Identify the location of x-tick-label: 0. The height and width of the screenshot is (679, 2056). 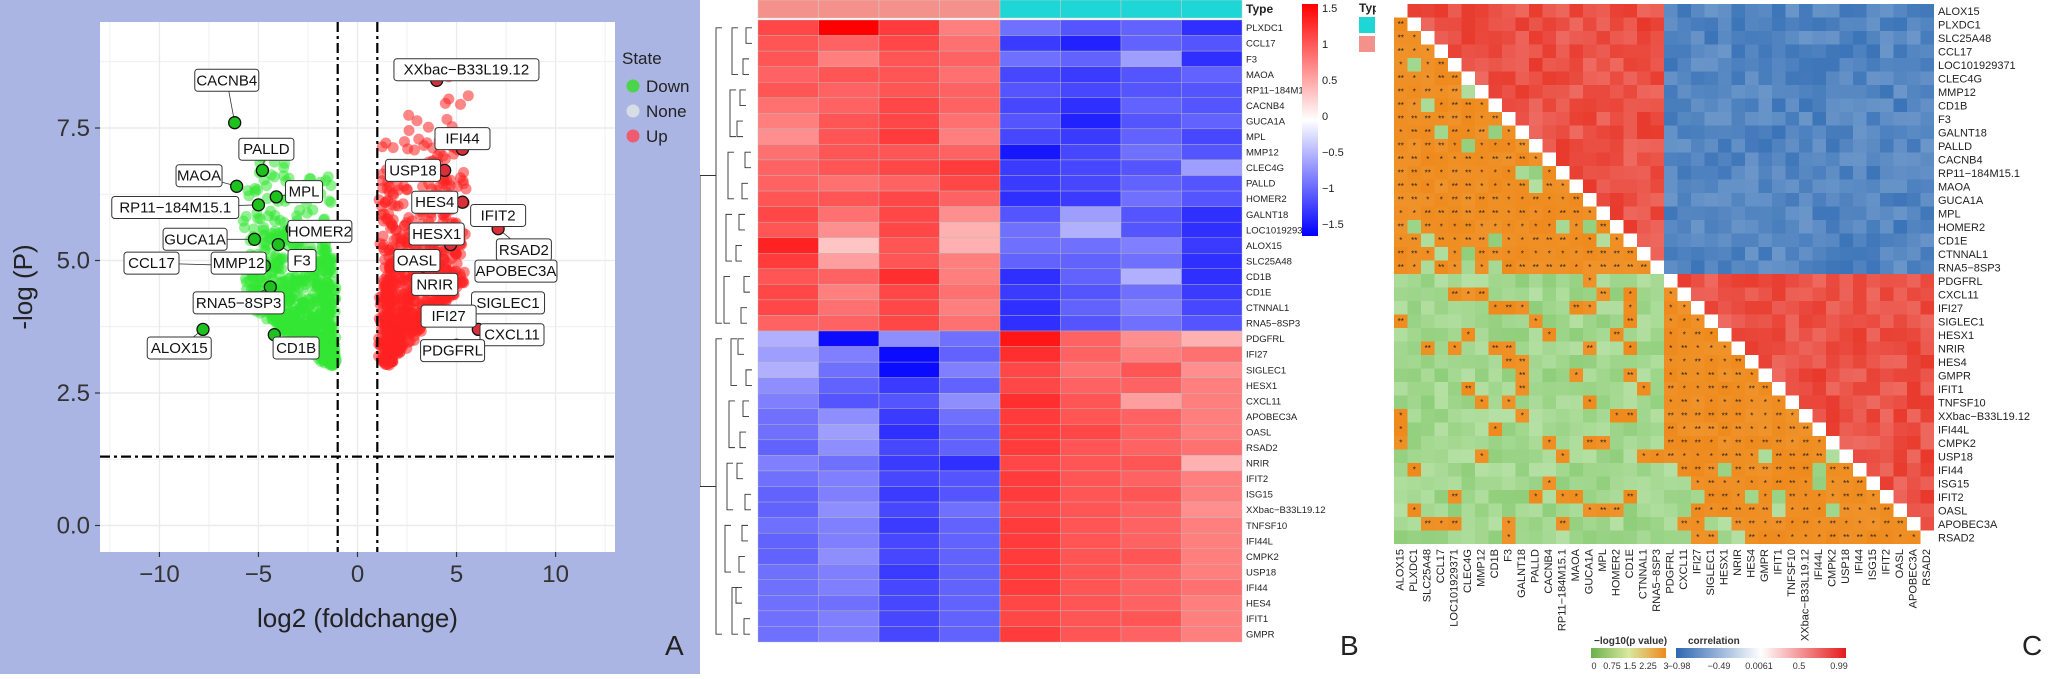
(357, 574).